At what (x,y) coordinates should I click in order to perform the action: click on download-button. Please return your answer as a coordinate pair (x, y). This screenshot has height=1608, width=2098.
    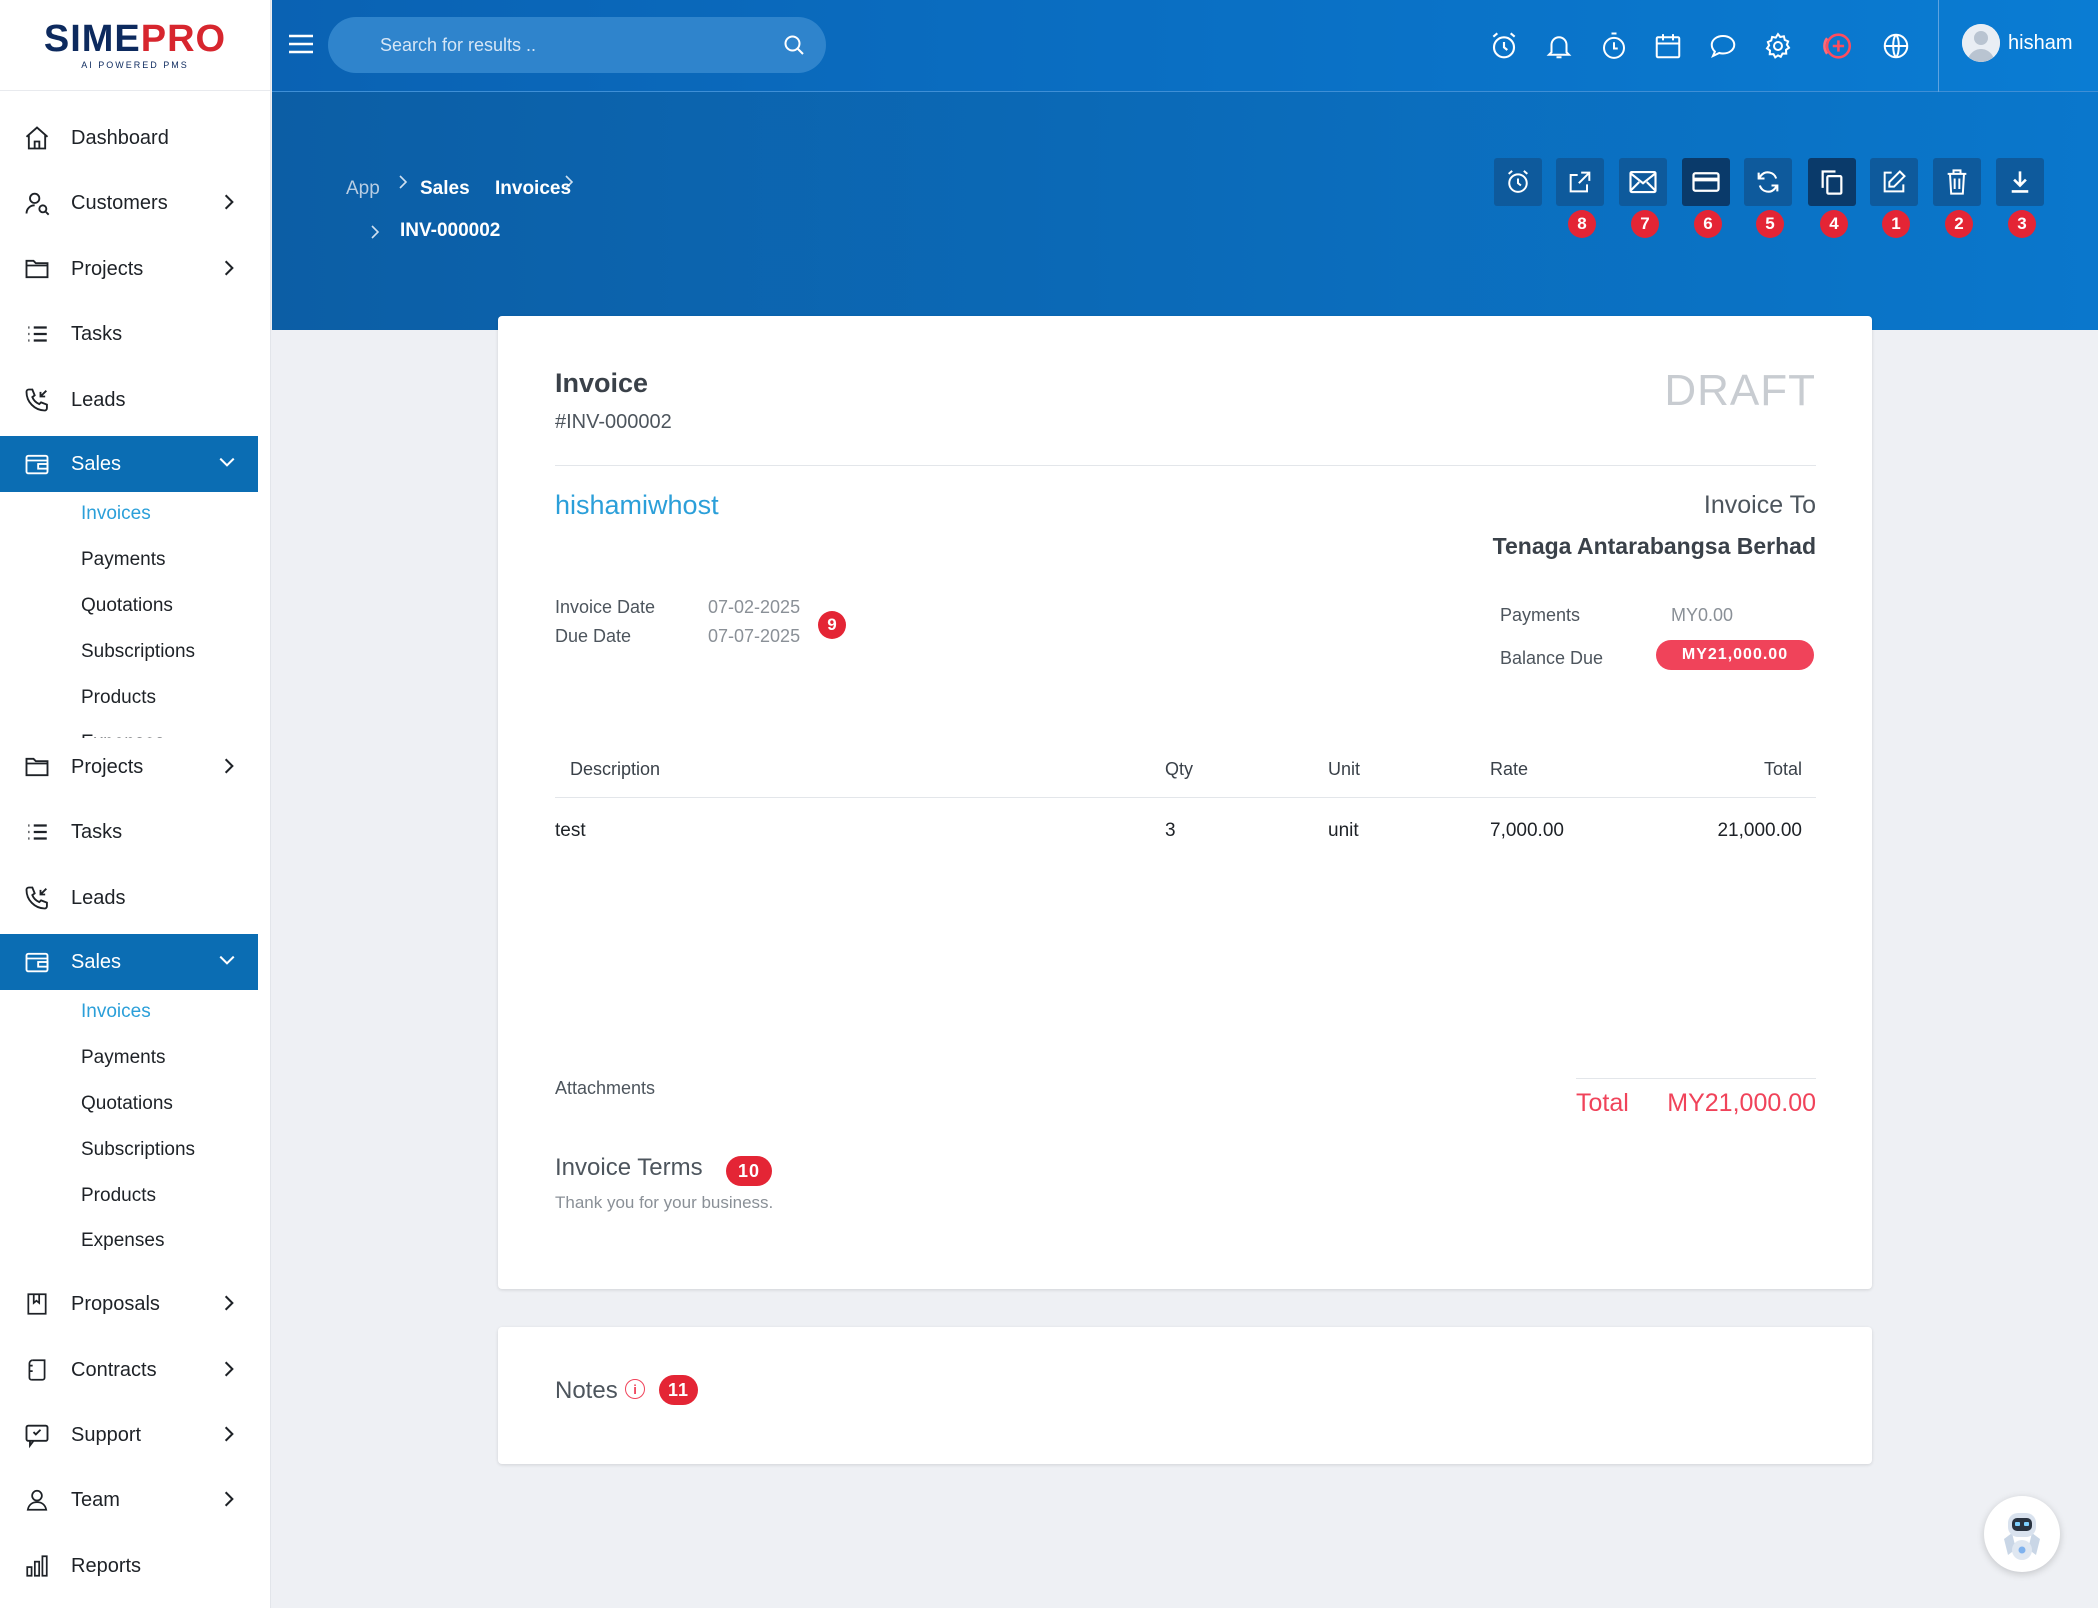
    Looking at the image, I should click on (2020, 182).